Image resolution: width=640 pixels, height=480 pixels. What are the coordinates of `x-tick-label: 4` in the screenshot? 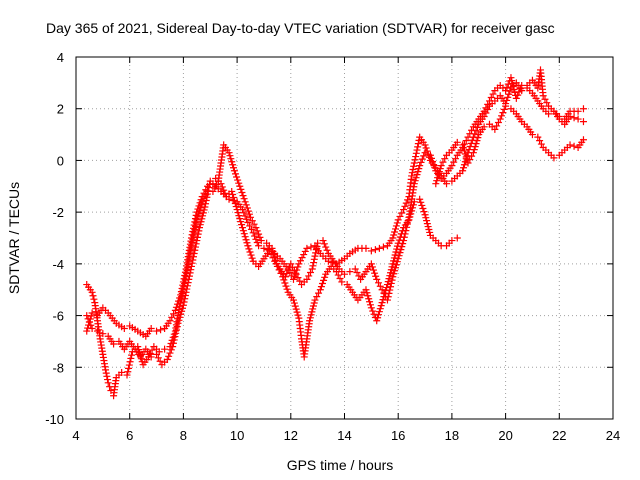 It's located at (75, 435).